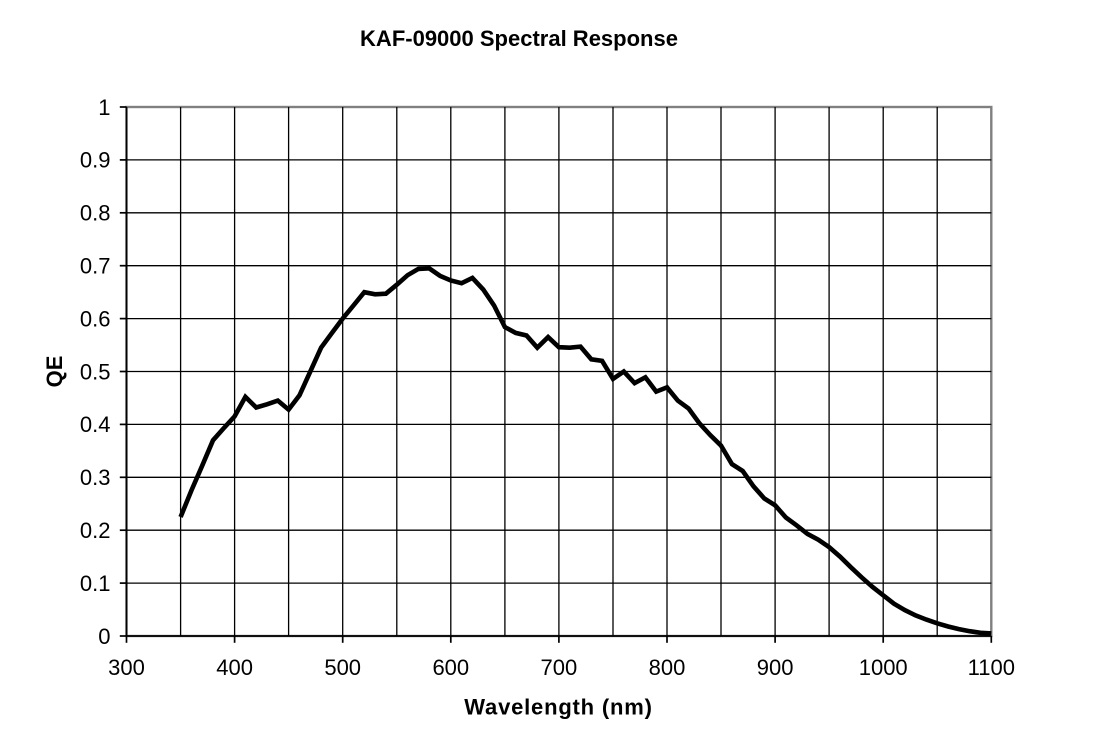 The height and width of the screenshot is (750, 1100). Describe the element at coordinates (519, 38) in the screenshot. I see `svg-text: KAF-09000 Spectral Response` at that location.